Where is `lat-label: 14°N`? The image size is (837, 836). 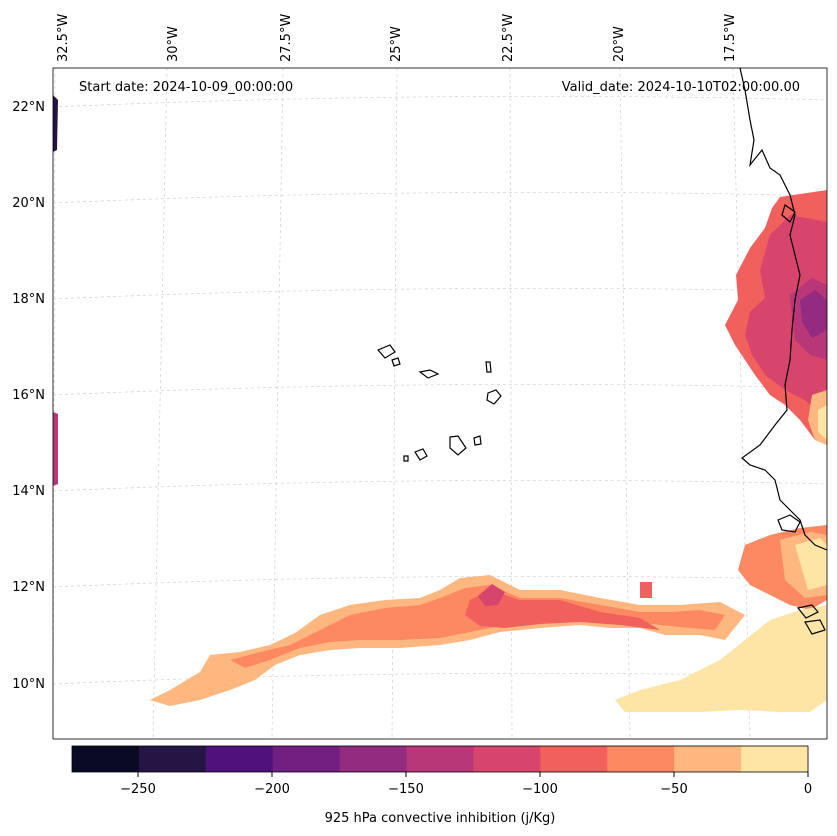 lat-label: 14°N is located at coordinates (28, 491).